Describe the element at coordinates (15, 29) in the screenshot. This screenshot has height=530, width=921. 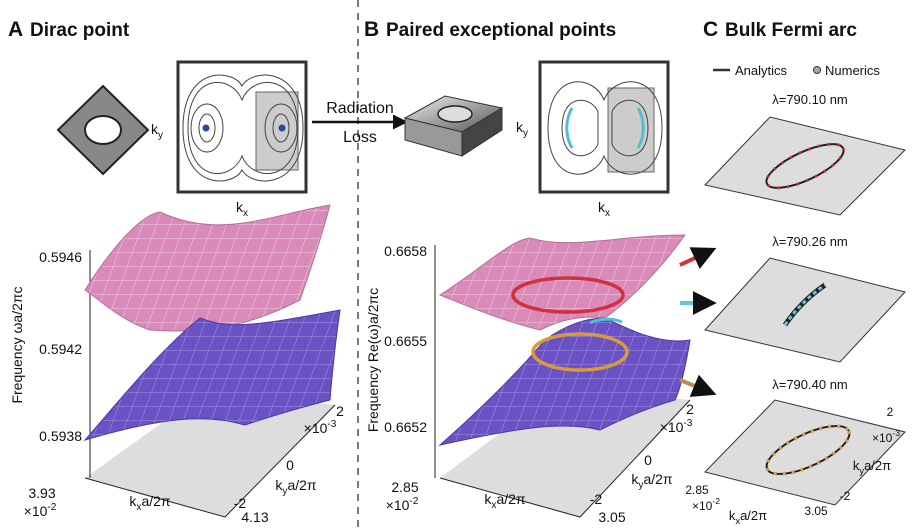
I see `panel-letter: A` at that location.